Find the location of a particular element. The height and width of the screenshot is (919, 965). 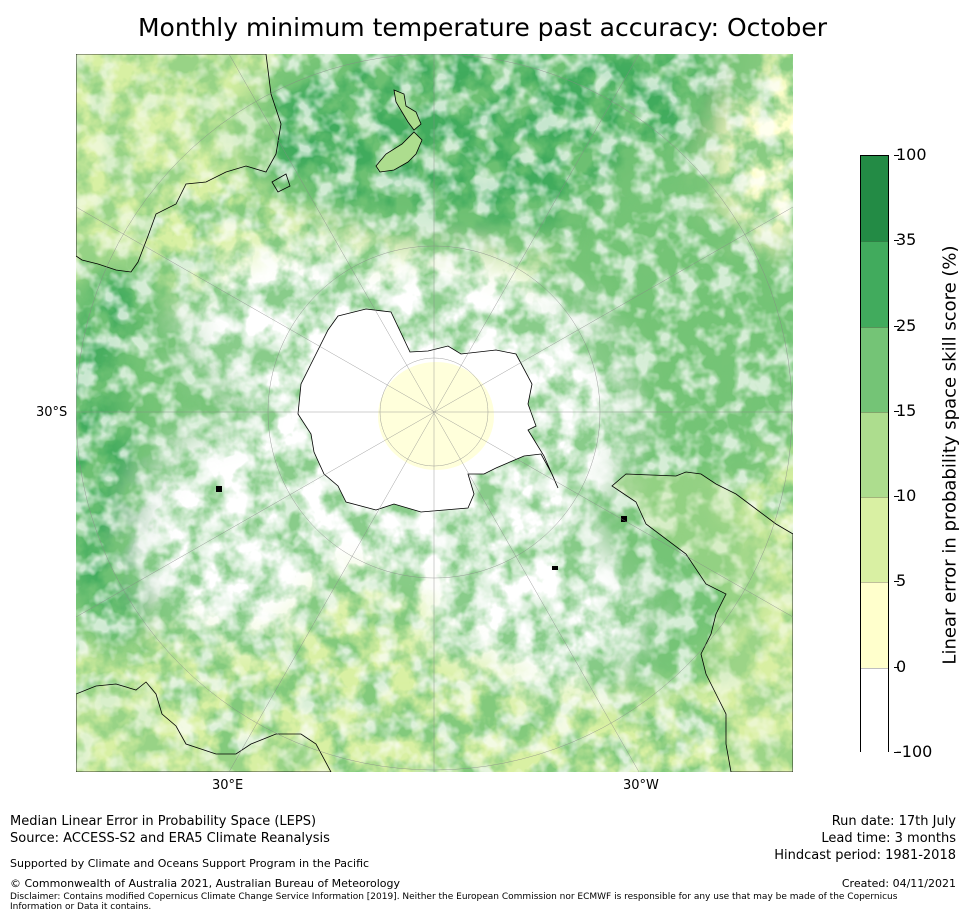

tasmania is located at coordinates (281, 183).